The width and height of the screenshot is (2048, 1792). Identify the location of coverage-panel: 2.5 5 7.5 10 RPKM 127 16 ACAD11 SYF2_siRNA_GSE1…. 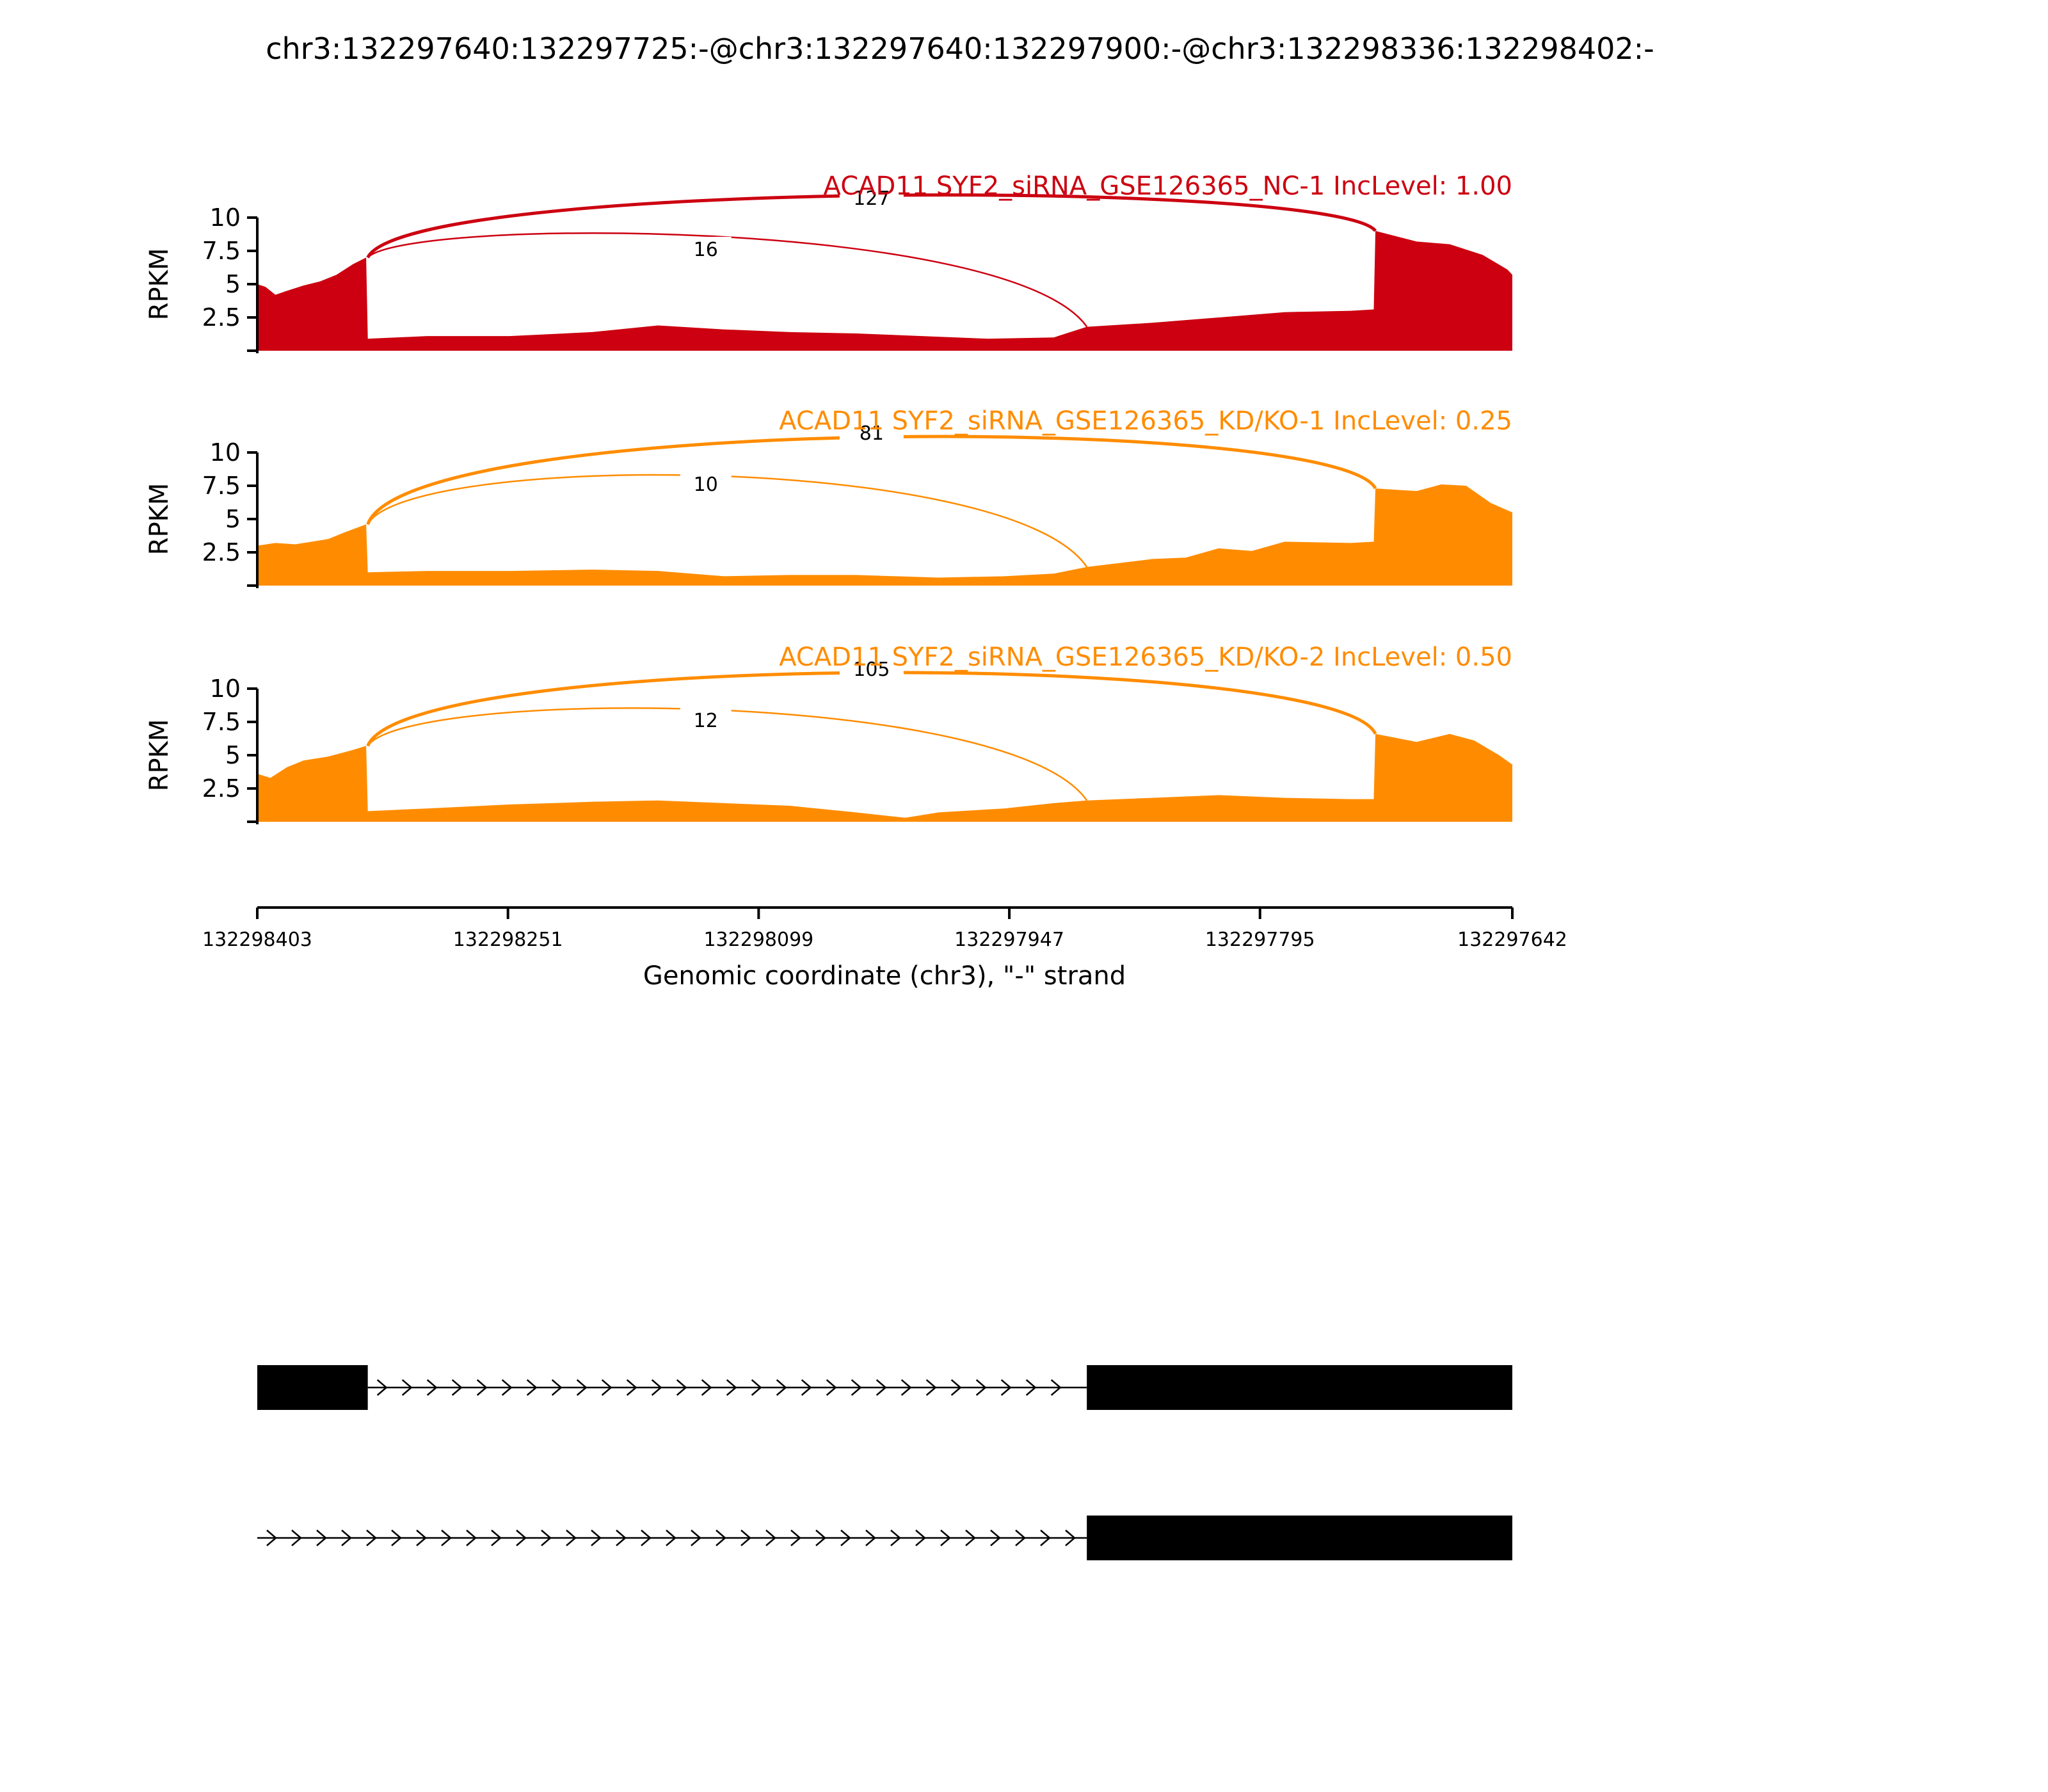
(828, 262).